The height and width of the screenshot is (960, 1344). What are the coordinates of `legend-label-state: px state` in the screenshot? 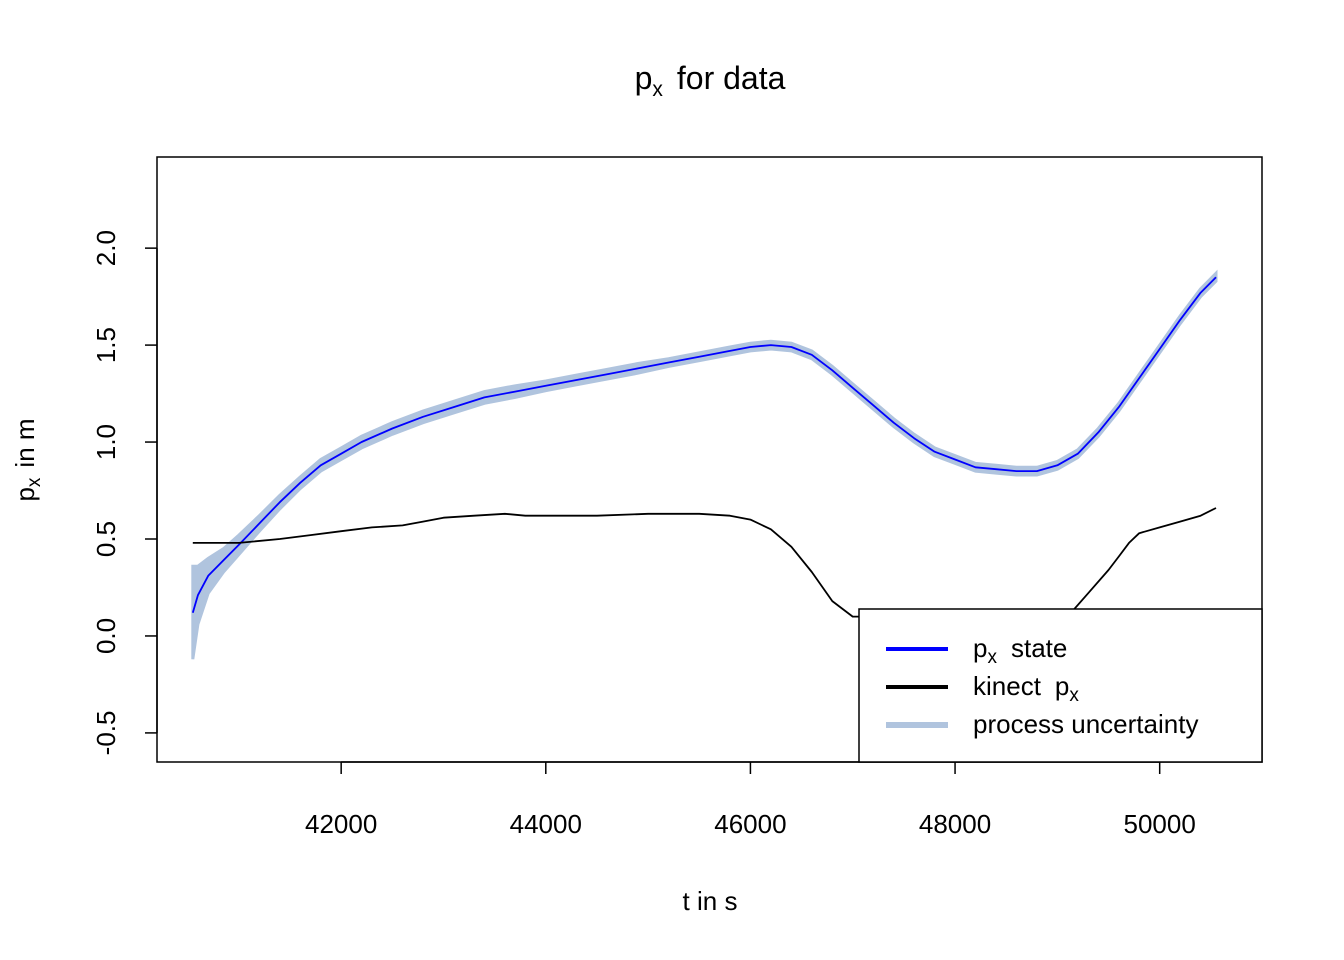 It's located at (1020, 650).